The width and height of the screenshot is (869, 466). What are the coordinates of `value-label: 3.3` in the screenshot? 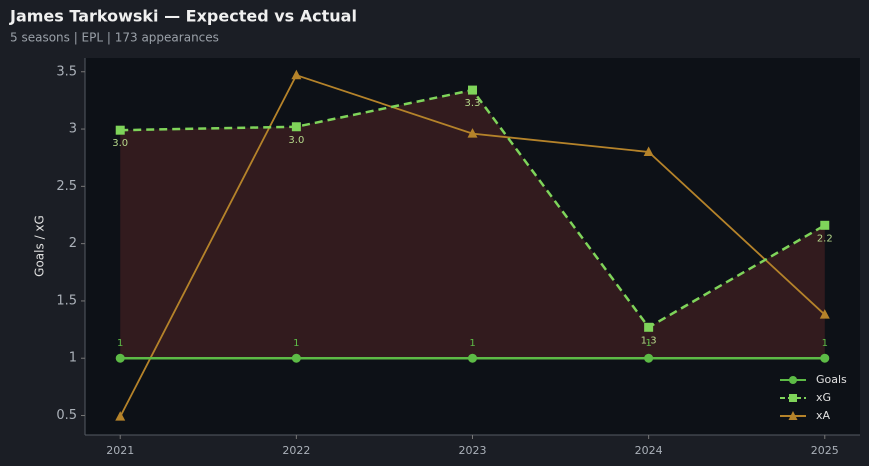 It's located at (473, 103).